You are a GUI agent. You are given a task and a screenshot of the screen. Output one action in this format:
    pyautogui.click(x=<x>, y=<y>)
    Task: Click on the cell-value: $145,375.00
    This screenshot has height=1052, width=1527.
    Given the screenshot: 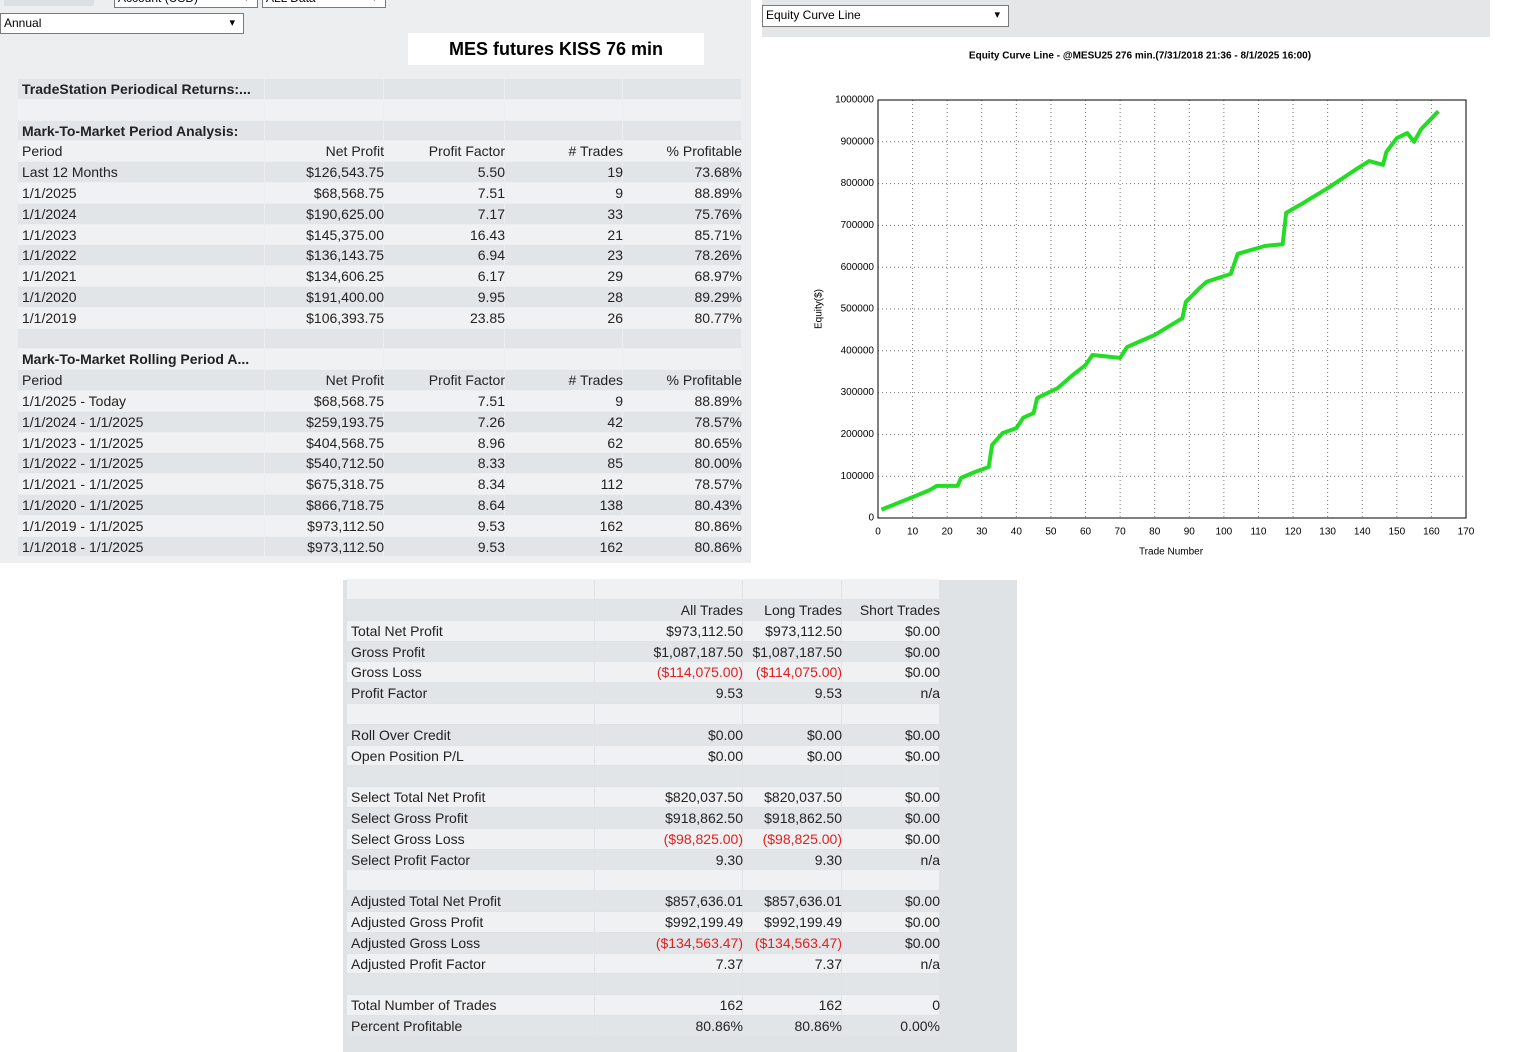 What is the action you would take?
    pyautogui.click(x=345, y=234)
    